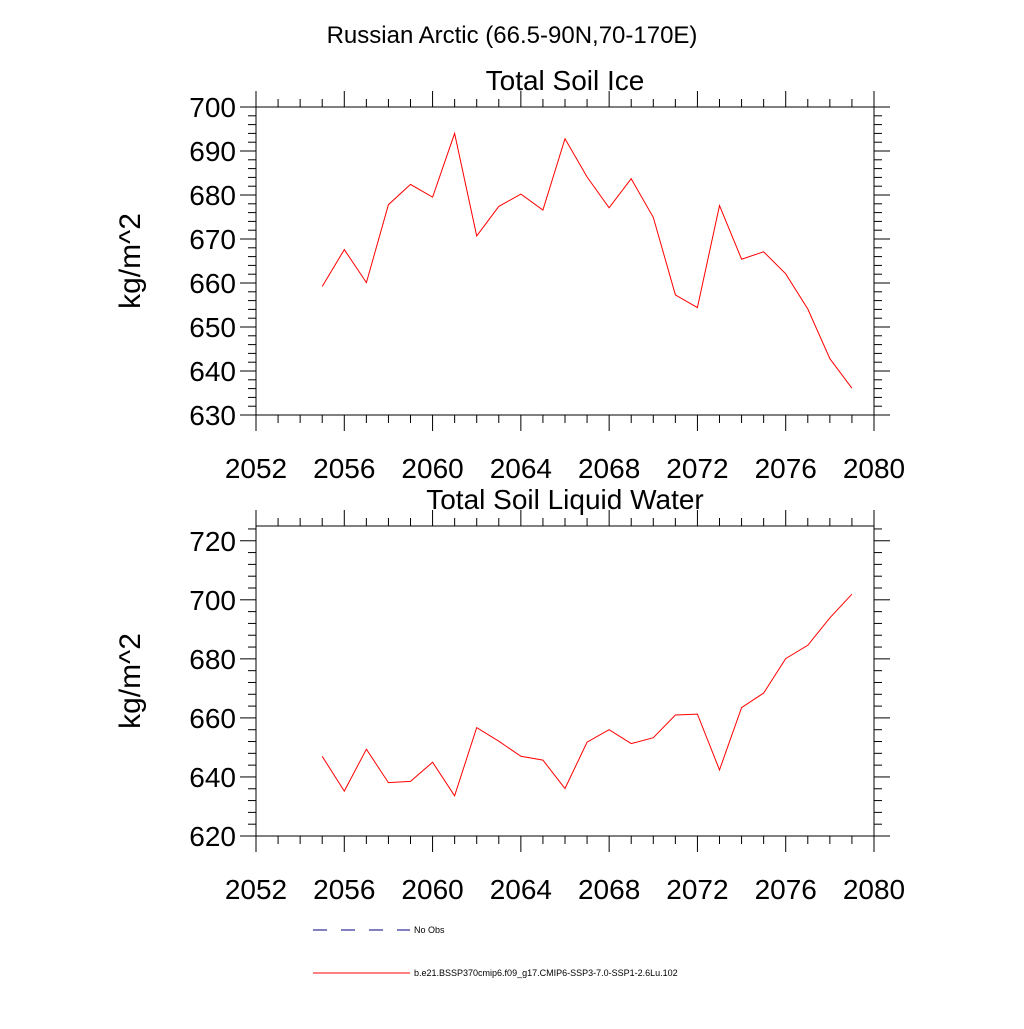 The width and height of the screenshot is (1024, 1029). I want to click on total-soil-ice-ytick-label: 630, so click(212, 415).